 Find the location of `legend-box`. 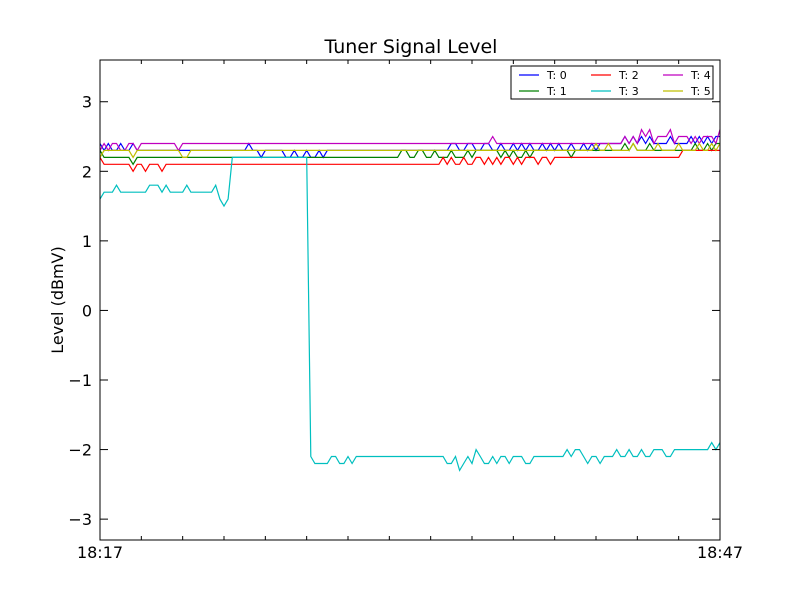

legend-box is located at coordinates (612, 82).